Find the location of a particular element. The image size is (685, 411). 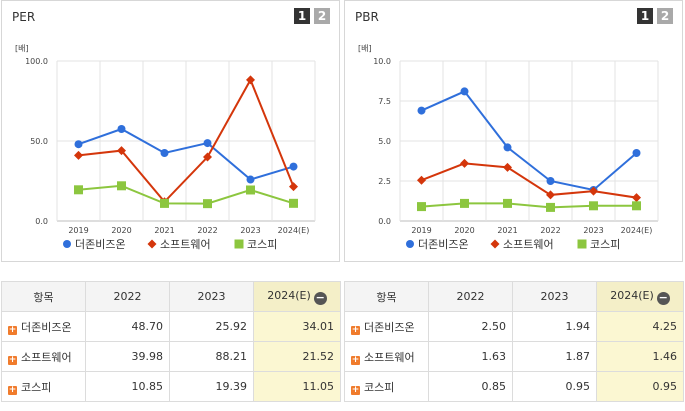

diamond-marker-icon is located at coordinates (152, 244).